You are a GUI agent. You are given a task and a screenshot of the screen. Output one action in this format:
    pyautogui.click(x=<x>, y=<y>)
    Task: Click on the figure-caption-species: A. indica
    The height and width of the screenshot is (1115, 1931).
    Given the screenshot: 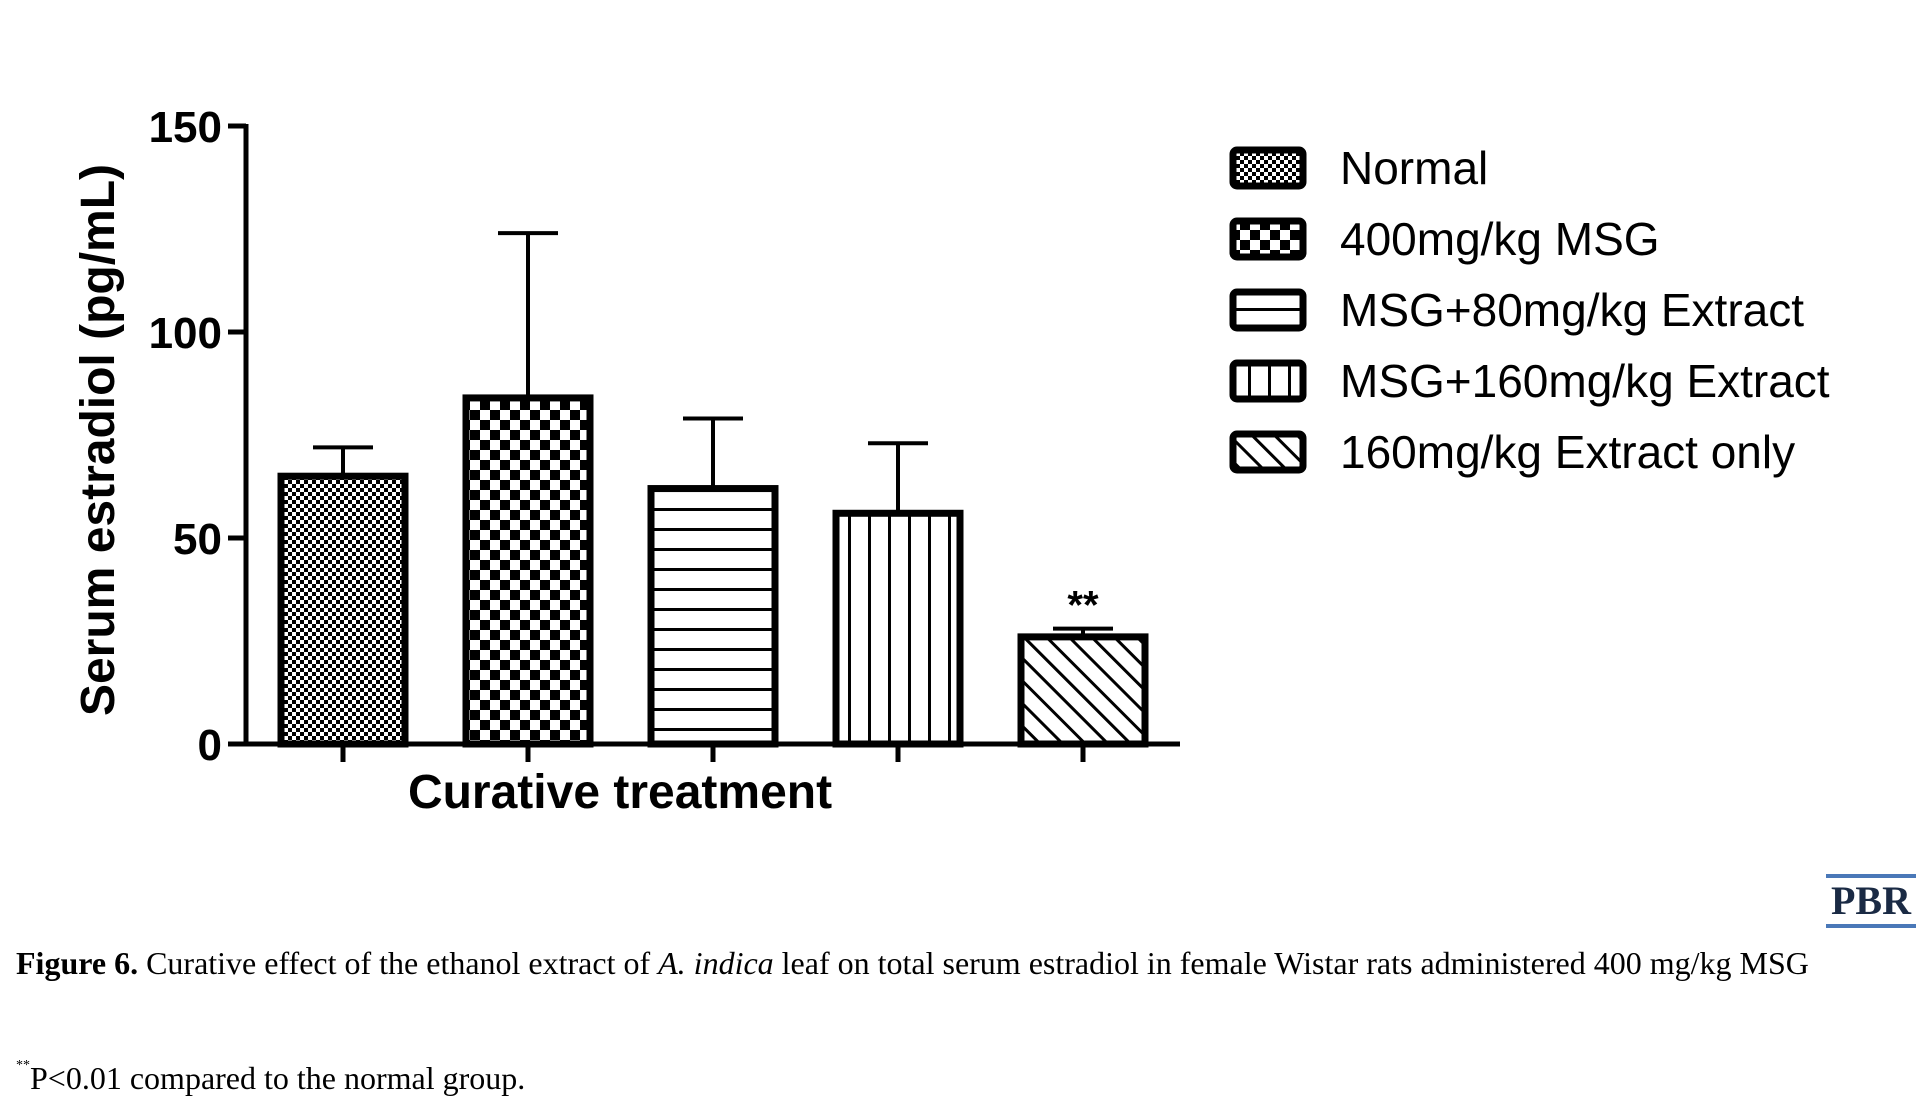 What is the action you would take?
    pyautogui.click(x=716, y=963)
    